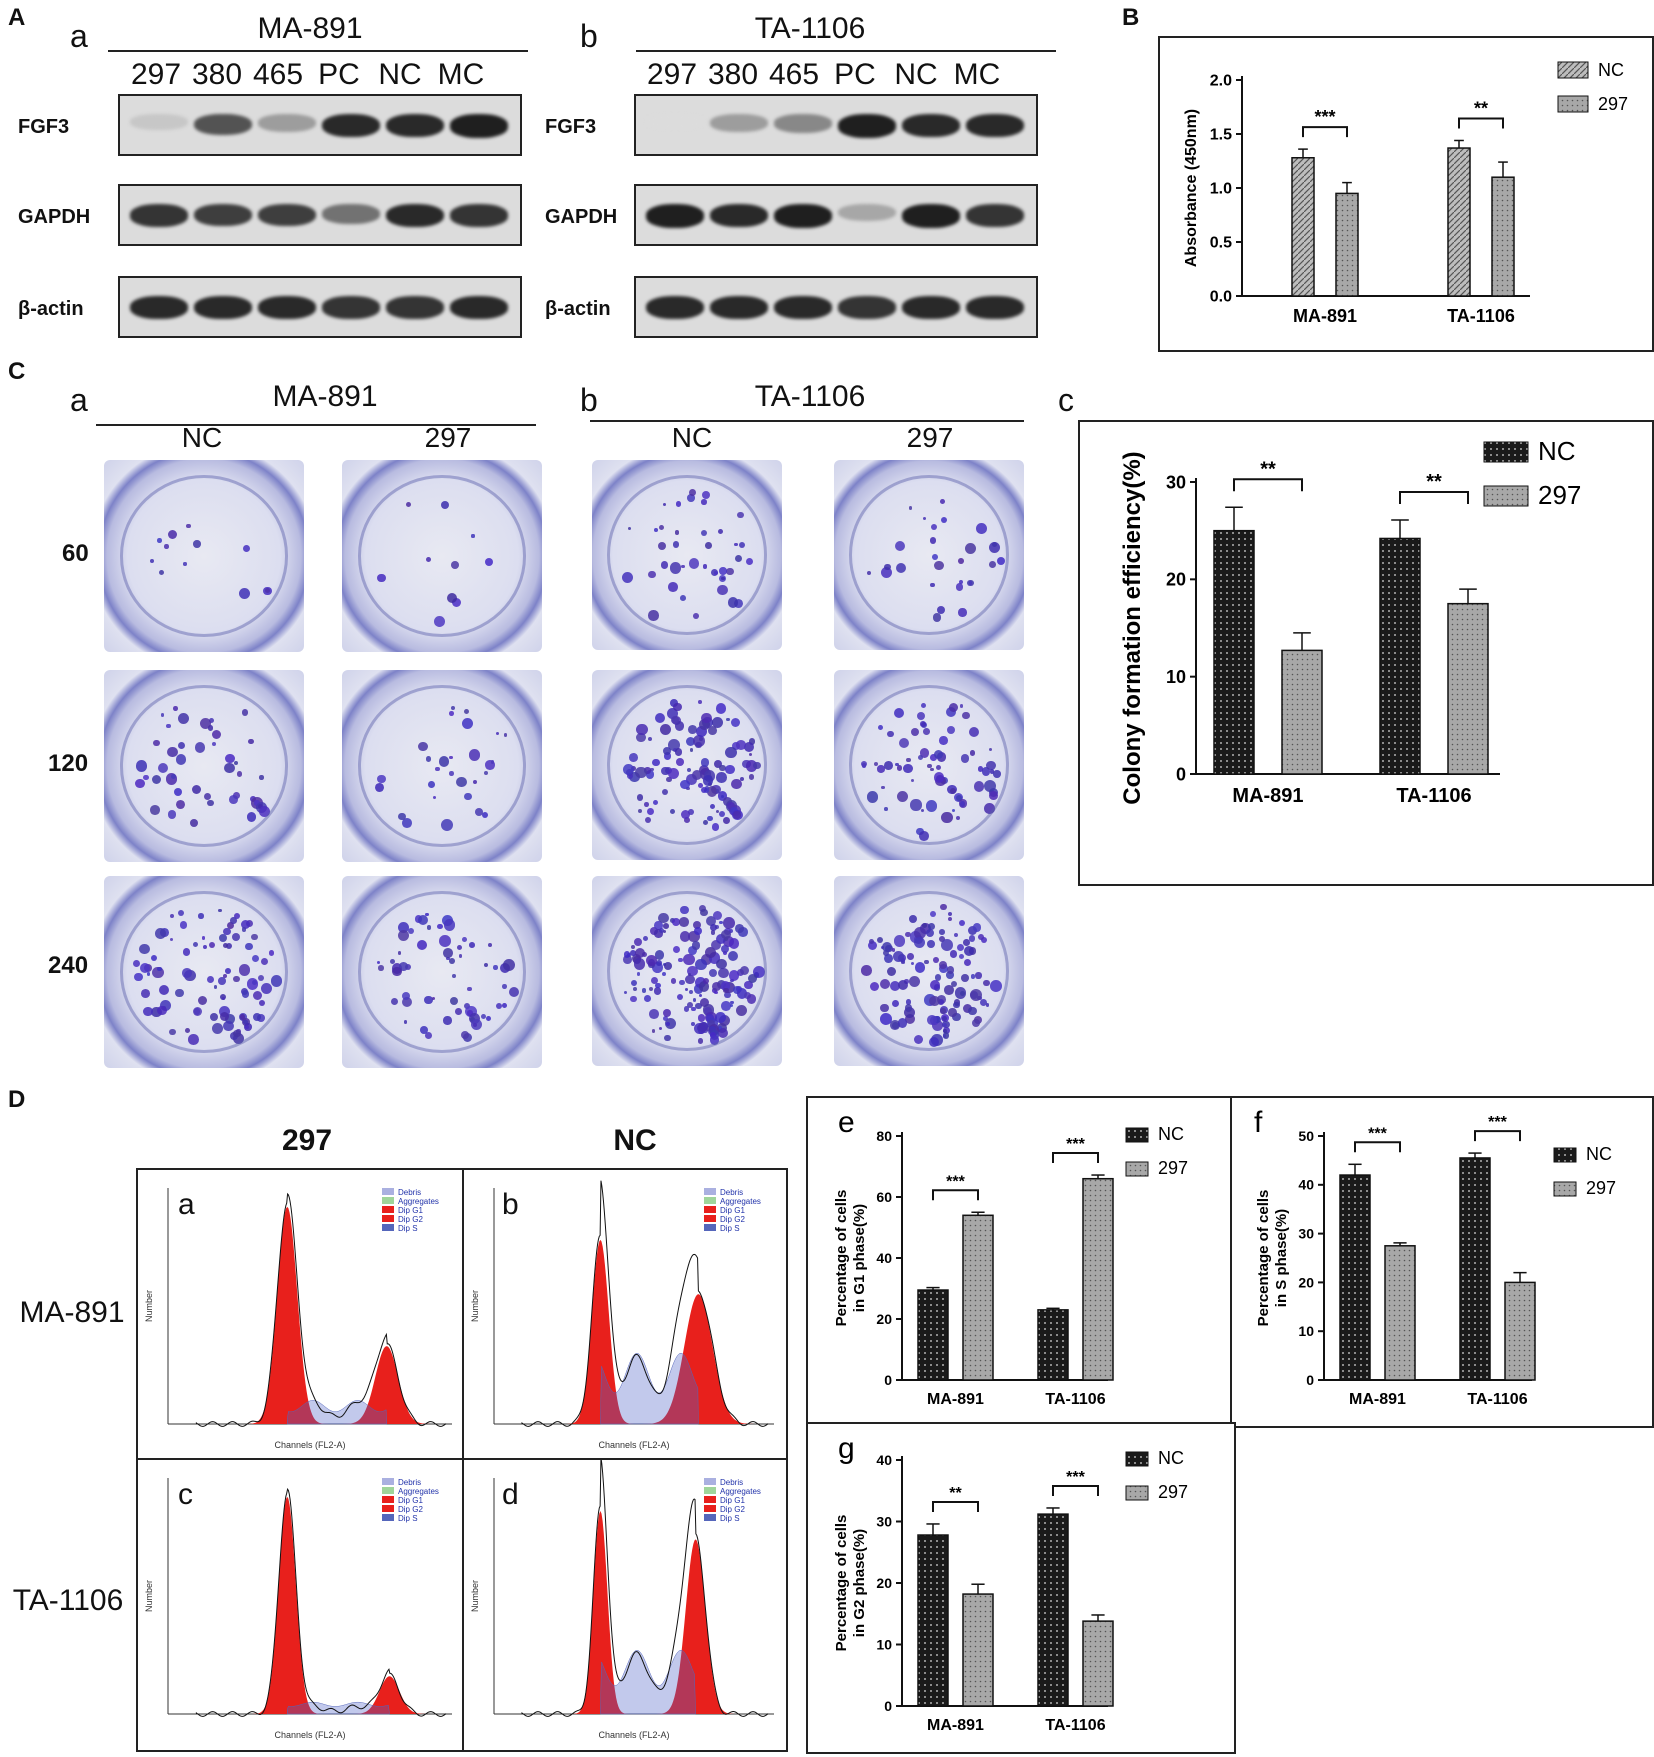 The height and width of the screenshot is (1757, 1654). I want to click on y-tick-label: 0, so click(1310, 1380).